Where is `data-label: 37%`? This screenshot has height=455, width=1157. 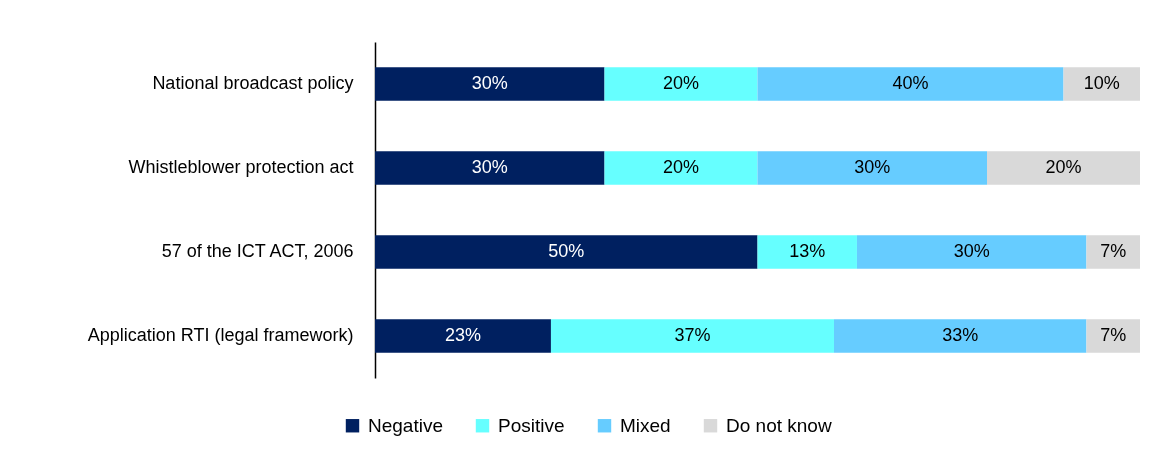 data-label: 37% is located at coordinates (692, 335).